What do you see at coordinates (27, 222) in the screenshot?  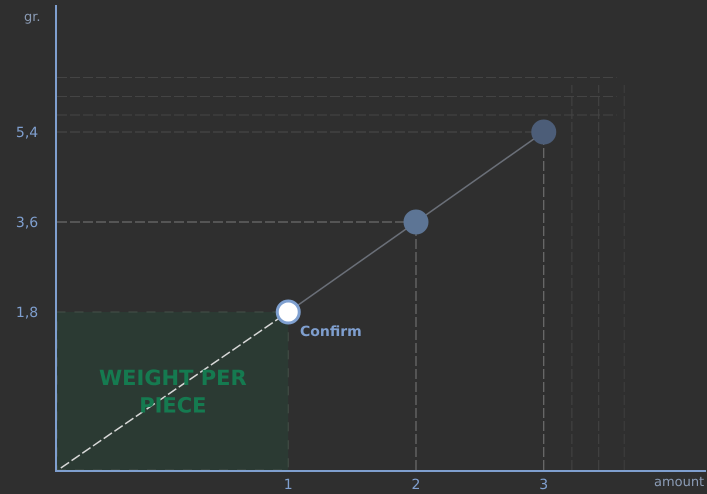 I see `y-tick-label: 3,6` at bounding box center [27, 222].